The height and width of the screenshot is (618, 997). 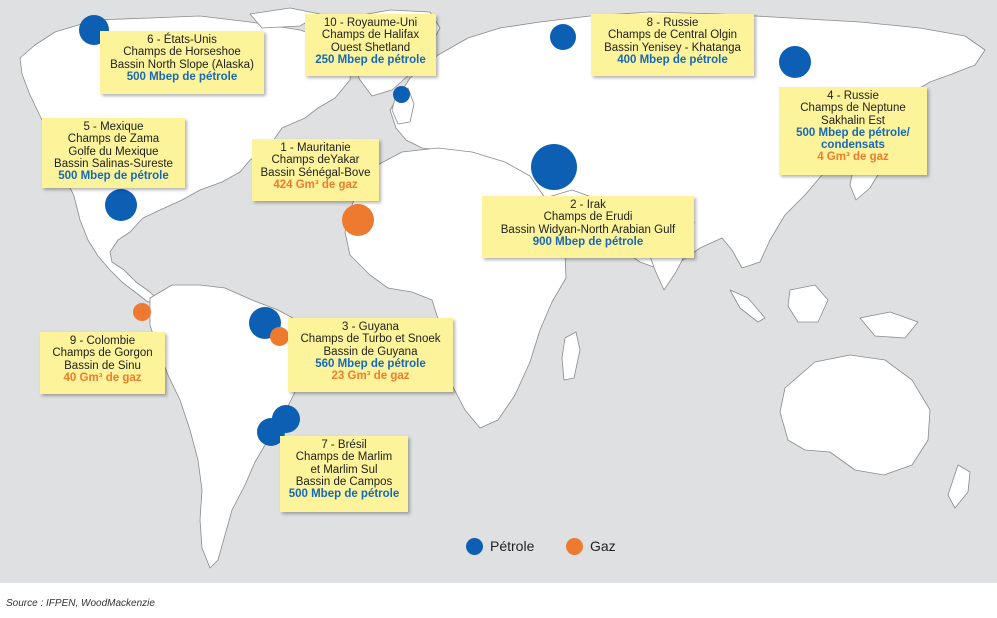 I want to click on label-usa-line-3: Bassin North Slope (Alaska), so click(x=182, y=64).